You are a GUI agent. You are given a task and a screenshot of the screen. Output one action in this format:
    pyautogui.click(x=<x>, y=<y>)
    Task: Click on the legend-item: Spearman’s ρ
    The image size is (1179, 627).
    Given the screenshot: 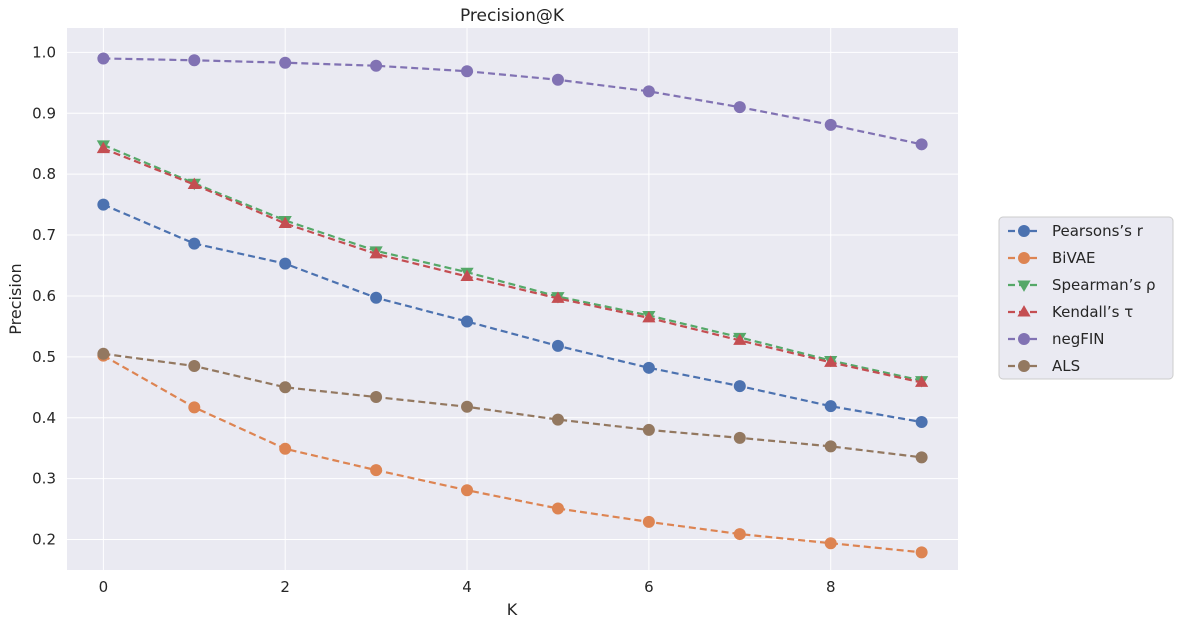 What is the action you would take?
    pyautogui.click(x=1082, y=285)
    